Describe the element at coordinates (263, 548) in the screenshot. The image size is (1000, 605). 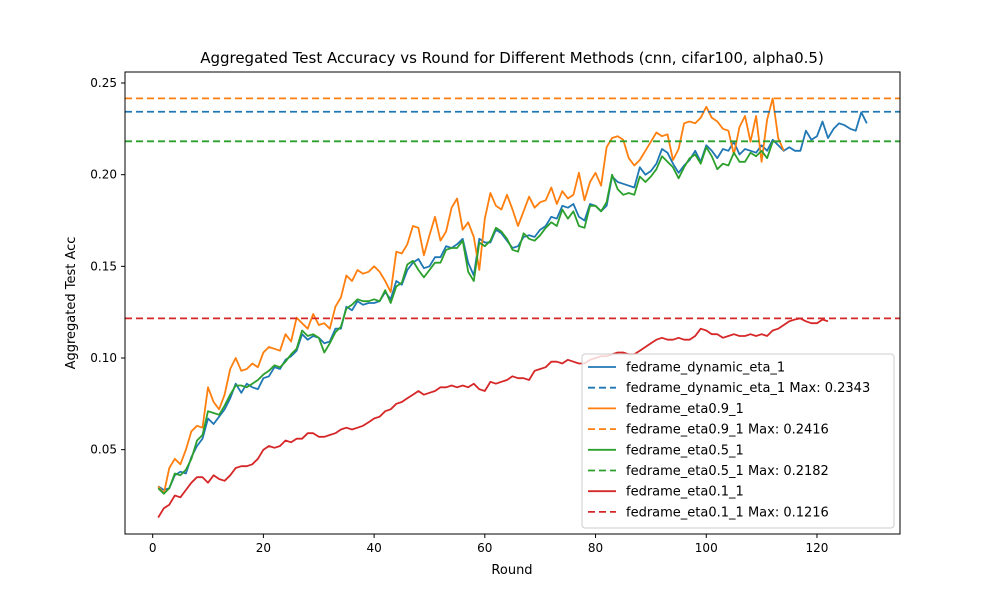
I see `x-tick-label-1: 20` at that location.